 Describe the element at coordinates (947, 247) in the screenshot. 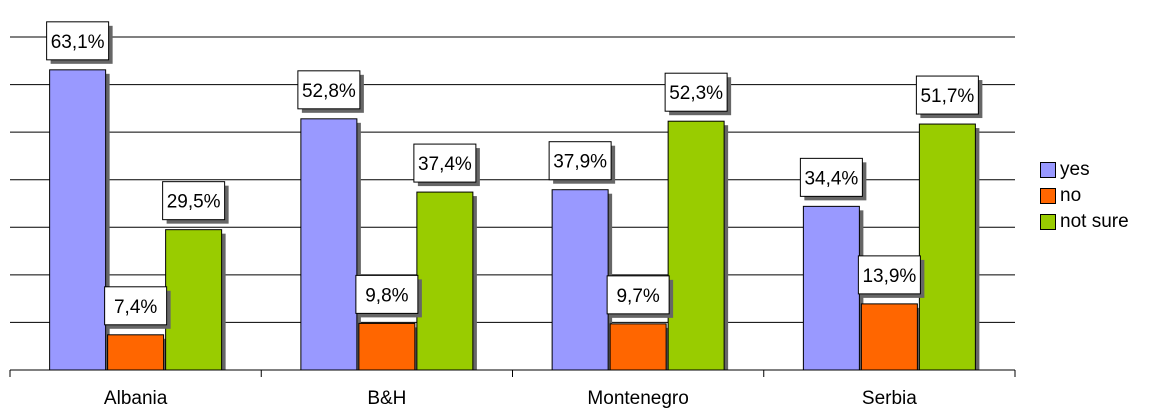

I see `bar-not-sure-serbia` at that location.